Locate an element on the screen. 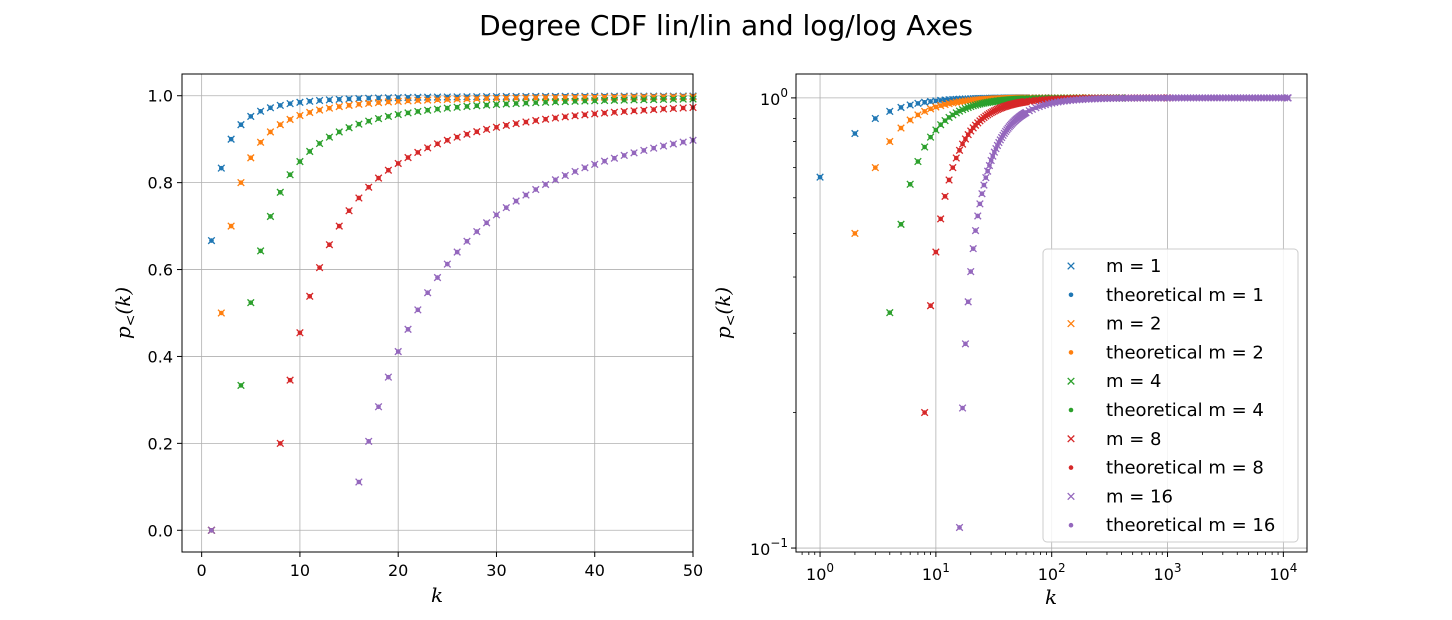  right-series-m2 is located at coordinates (971, 166).